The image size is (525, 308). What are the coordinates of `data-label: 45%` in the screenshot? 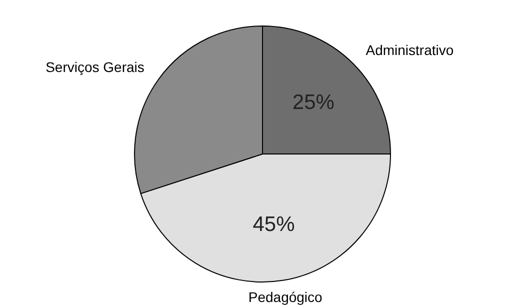 It's located at (273, 224).